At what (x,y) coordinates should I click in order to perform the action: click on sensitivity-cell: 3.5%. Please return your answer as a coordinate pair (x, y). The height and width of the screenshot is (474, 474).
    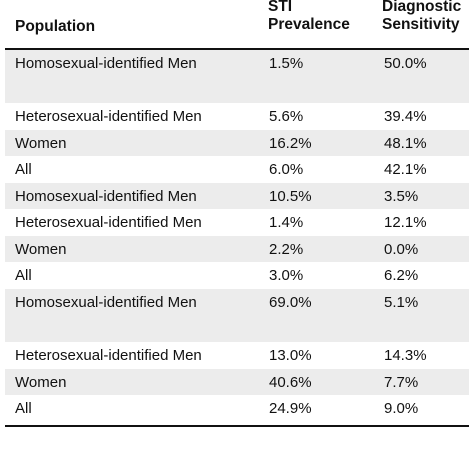
    Looking at the image, I should click on (401, 196).